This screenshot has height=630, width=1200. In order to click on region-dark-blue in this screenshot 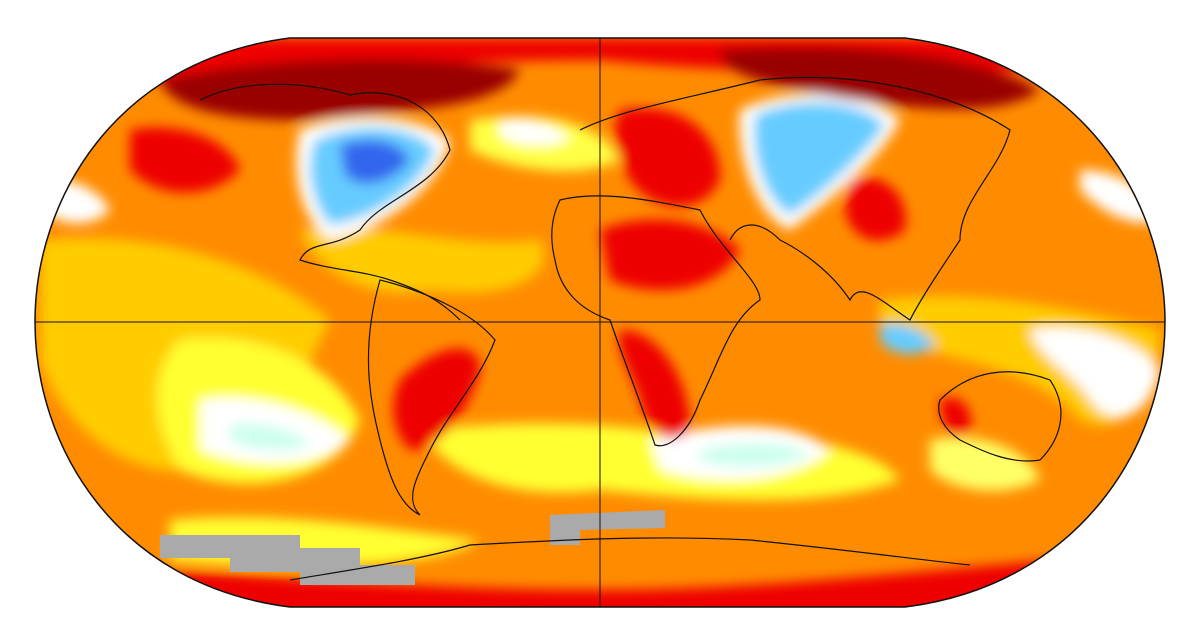, I will do `click(375, 162)`.